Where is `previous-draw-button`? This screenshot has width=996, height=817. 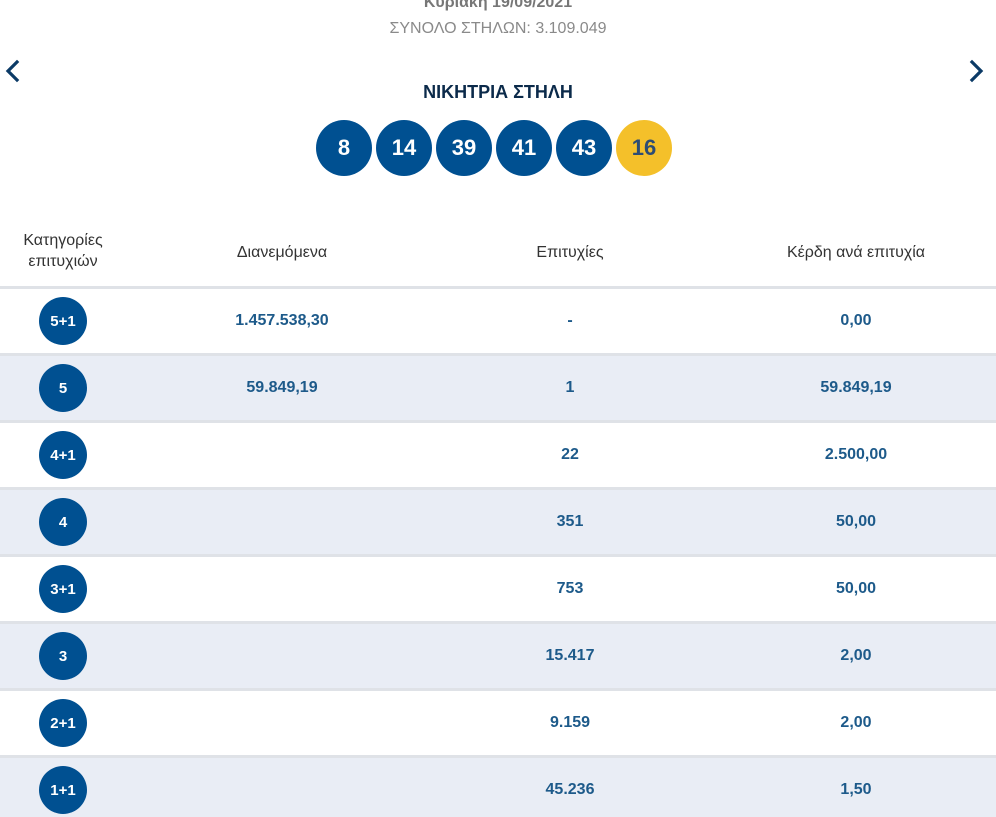 previous-draw-button is located at coordinates (13, 71).